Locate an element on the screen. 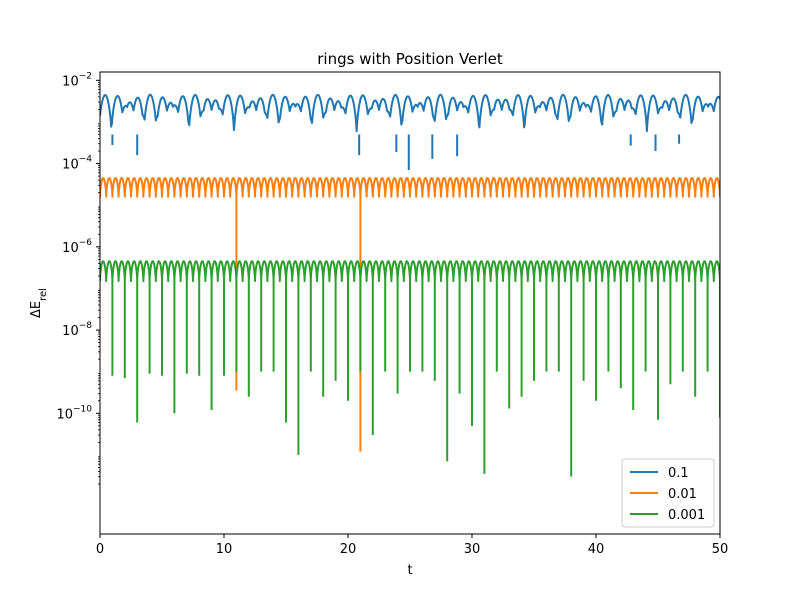 The image size is (800, 600). legend-label-0.001: 0.001 is located at coordinates (686, 515).